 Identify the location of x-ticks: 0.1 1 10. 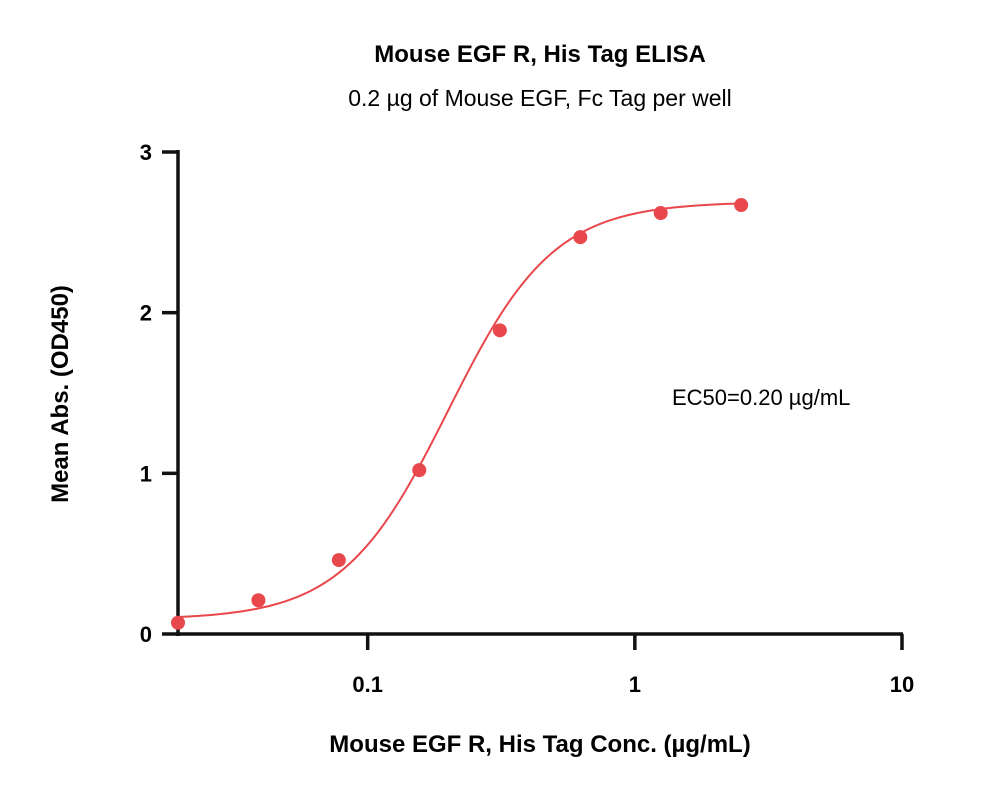
(633, 665).